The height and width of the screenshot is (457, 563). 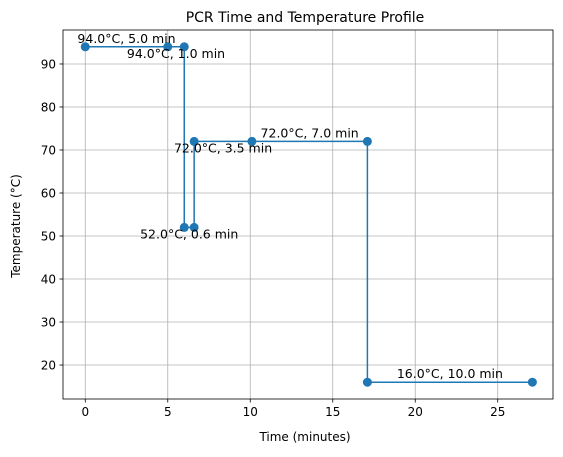 What do you see at coordinates (293, 409) in the screenshot?
I see `x-axis-ticks: 0 5 10 15 20 25` at bounding box center [293, 409].